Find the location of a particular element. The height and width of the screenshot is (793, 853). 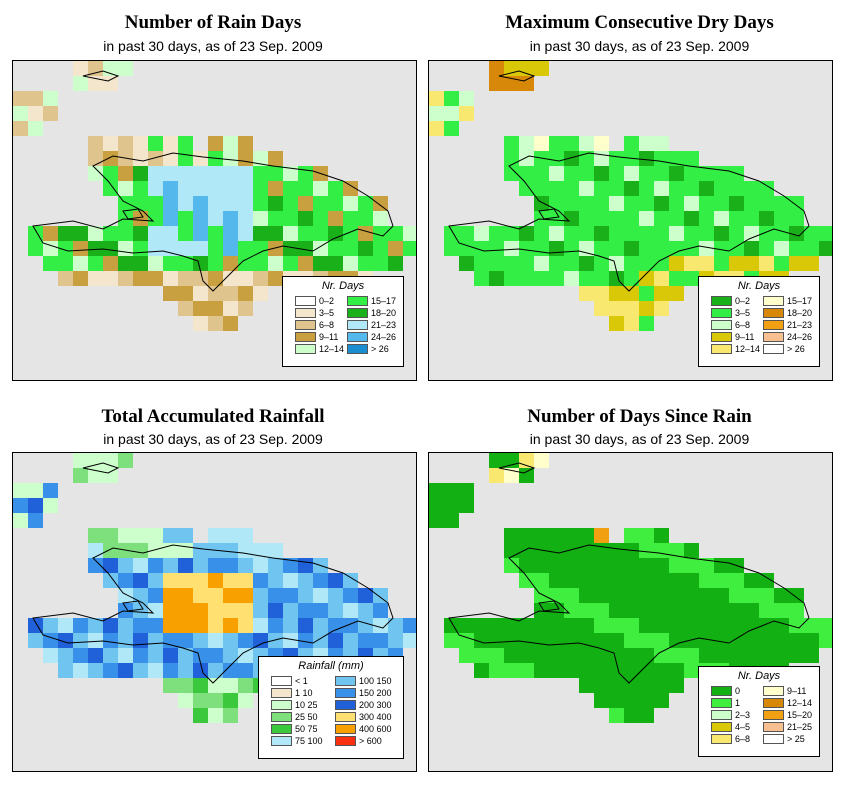

legend-item: 15–20 is located at coordinates (787, 715).